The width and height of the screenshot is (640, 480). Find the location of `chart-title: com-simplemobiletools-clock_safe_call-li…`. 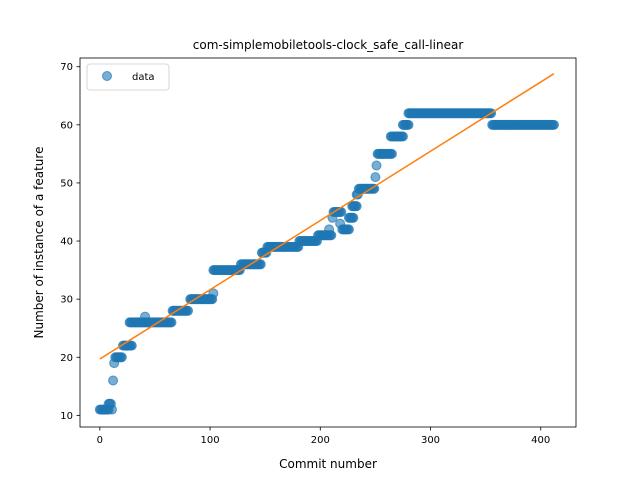

chart-title: com-simplemobiletools-clock_safe_call-li… is located at coordinates (328, 45).